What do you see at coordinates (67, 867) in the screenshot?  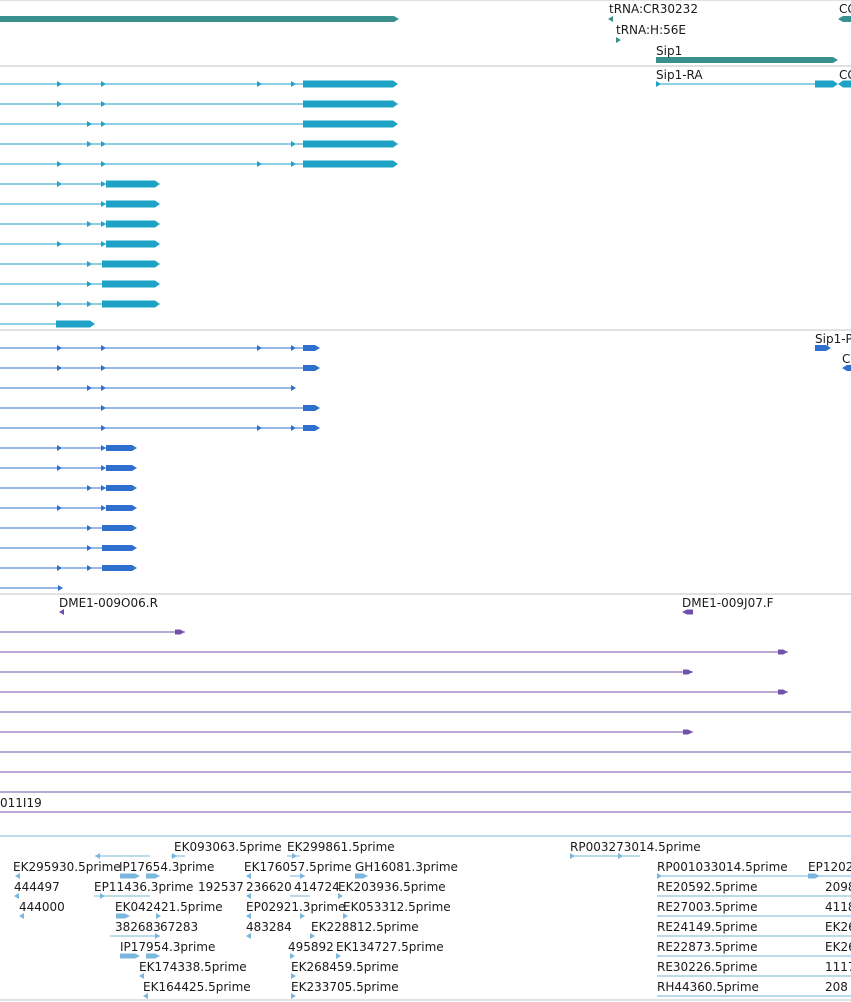 I see `est-label: EK295930.5prime` at bounding box center [67, 867].